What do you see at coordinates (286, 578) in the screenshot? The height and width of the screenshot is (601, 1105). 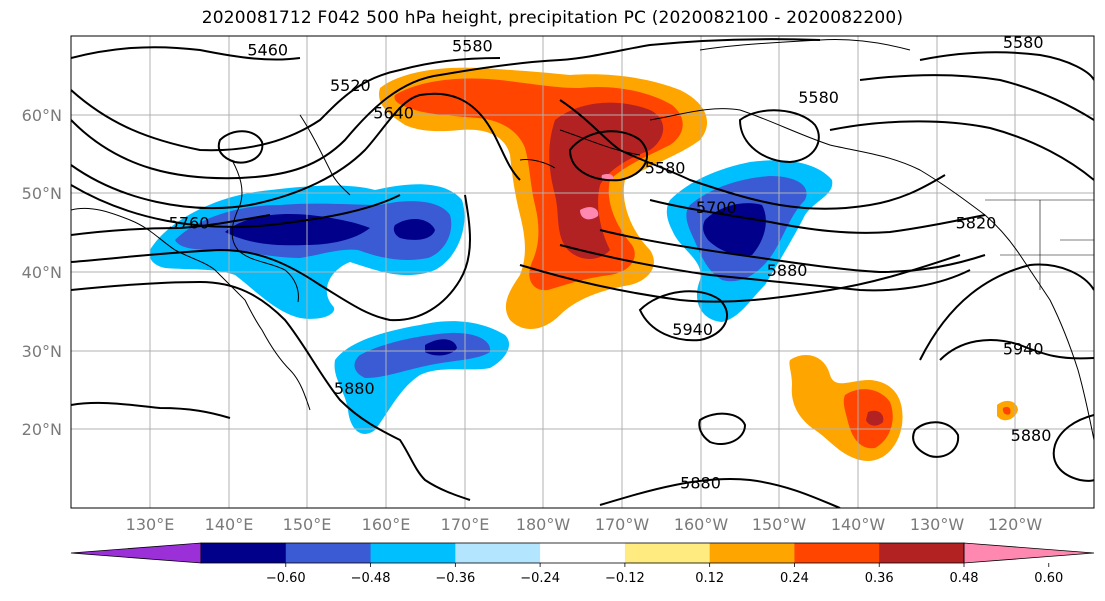 I see `colorbar-label-0: −0.60` at bounding box center [286, 578].